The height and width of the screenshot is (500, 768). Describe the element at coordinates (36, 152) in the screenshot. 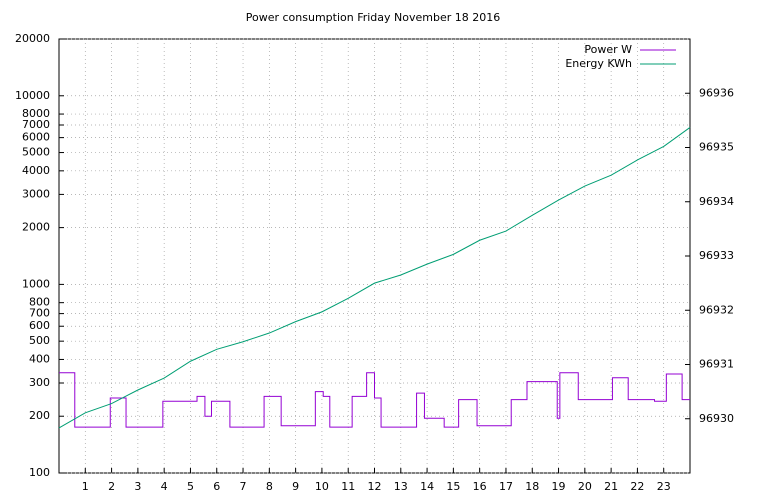

I see `y-tick-label: 5000` at that location.